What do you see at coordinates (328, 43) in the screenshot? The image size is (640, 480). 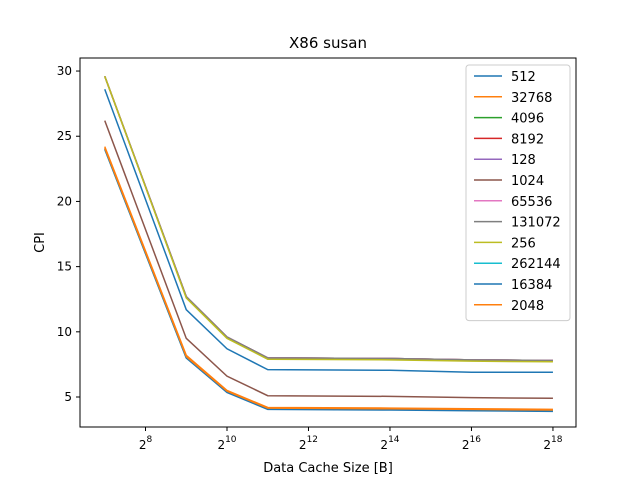 I see `chart-title: X86 susan` at bounding box center [328, 43].